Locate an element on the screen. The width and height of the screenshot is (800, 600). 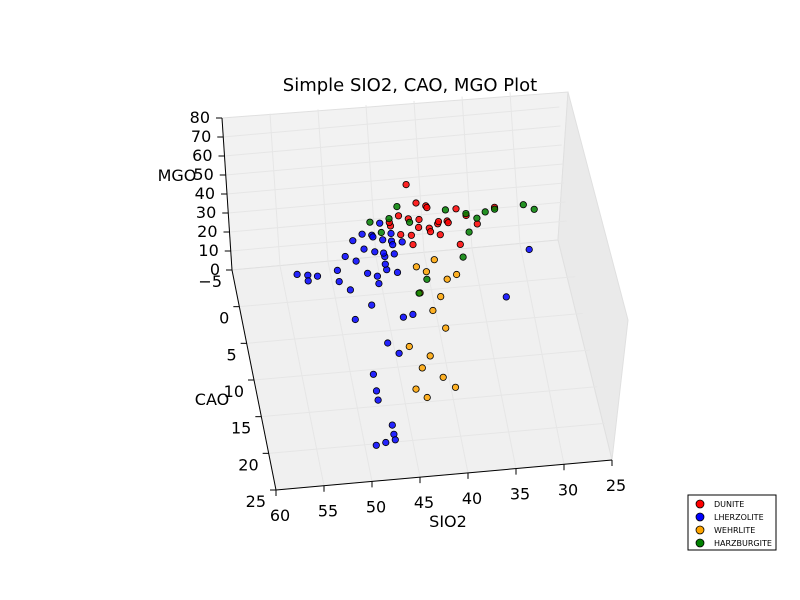
z-axis-label: MGO is located at coordinates (177, 175).